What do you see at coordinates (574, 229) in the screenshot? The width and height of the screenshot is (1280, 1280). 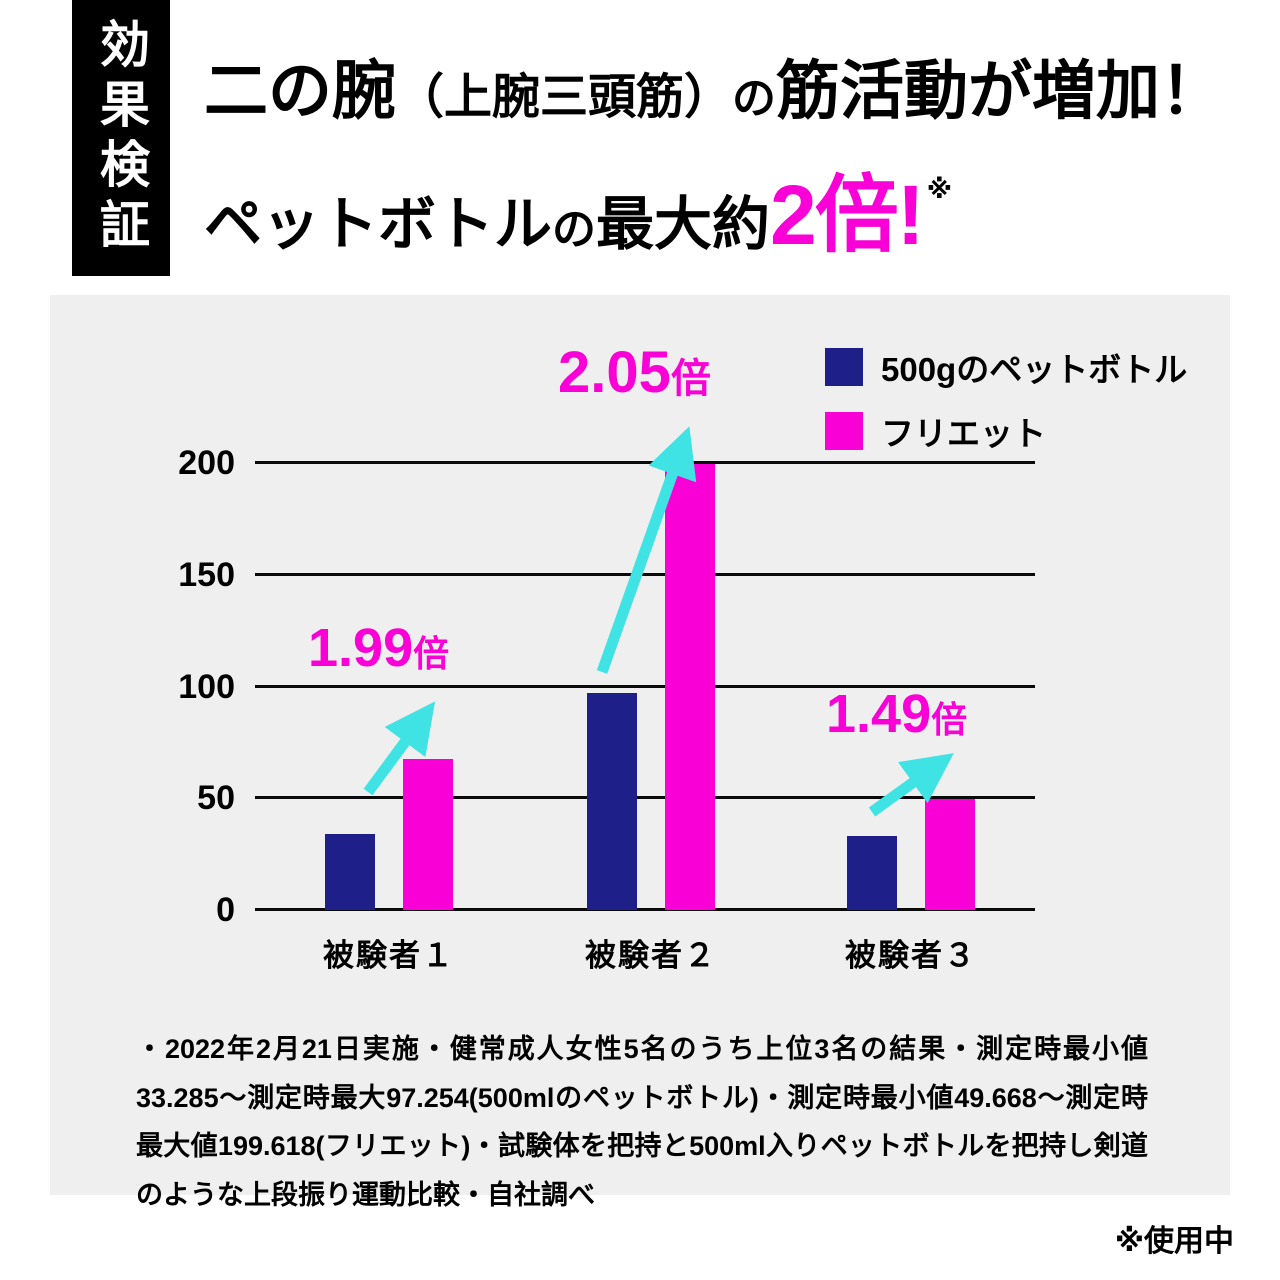 I see `headline-seg-no2: の` at bounding box center [574, 229].